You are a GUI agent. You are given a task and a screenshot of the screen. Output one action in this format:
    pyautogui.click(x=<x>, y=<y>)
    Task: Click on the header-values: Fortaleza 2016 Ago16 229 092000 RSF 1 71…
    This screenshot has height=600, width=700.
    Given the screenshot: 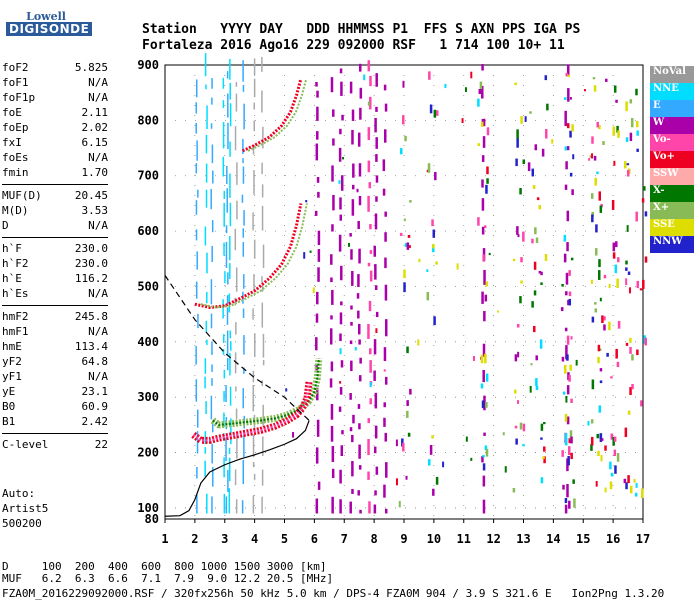 What is the action you would take?
    pyautogui.click(x=353, y=45)
    